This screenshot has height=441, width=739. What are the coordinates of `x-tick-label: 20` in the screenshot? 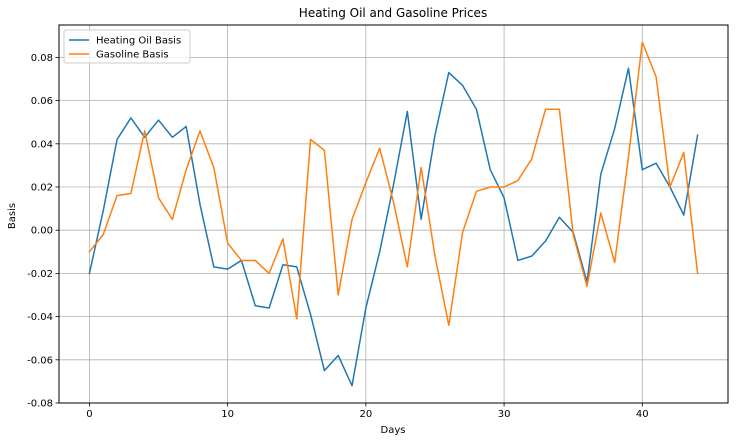 It's located at (365, 414).